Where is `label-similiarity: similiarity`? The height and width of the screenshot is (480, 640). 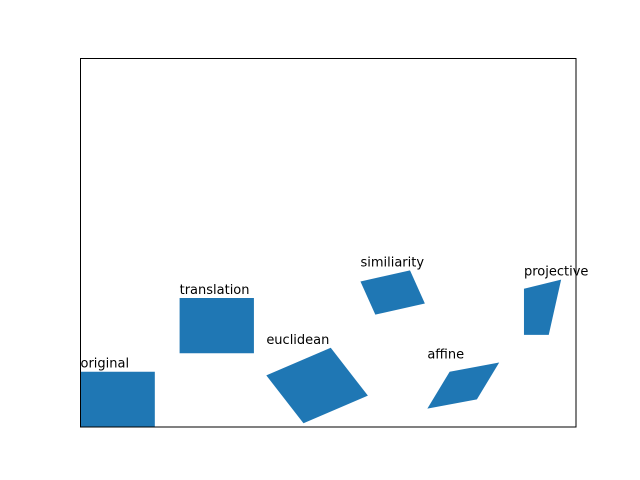
label-similiarity: similiarity is located at coordinates (392, 262).